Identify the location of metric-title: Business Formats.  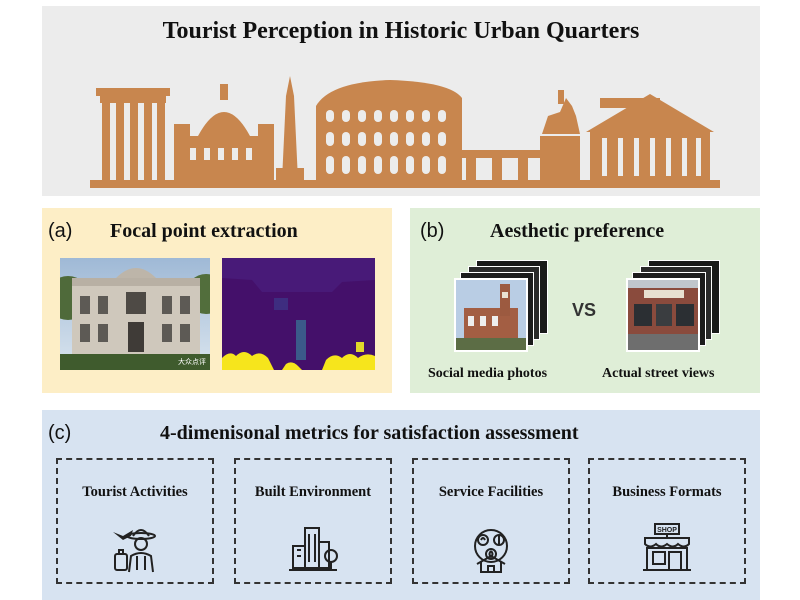
(667, 492).